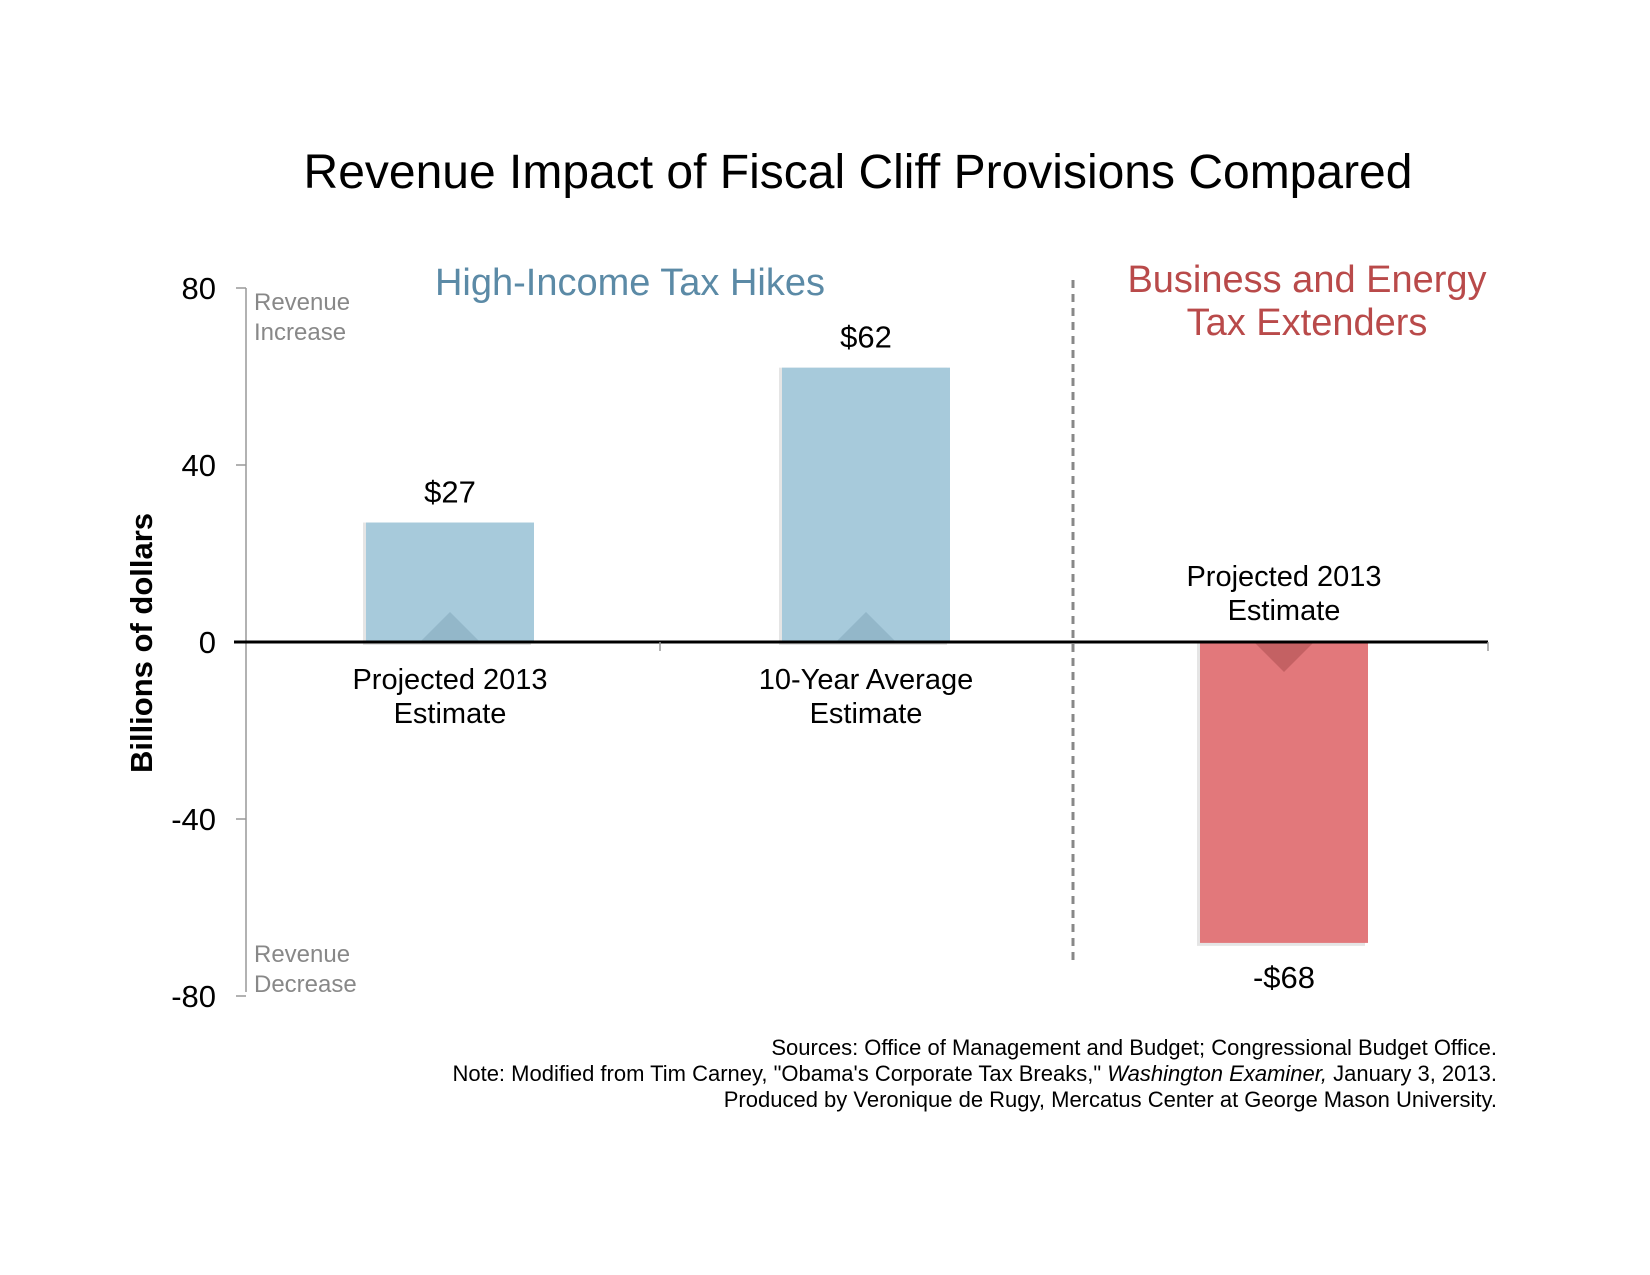 The height and width of the screenshot is (1275, 1650). I want to click on y-axis-label: Billions of dollars, so click(141, 643).